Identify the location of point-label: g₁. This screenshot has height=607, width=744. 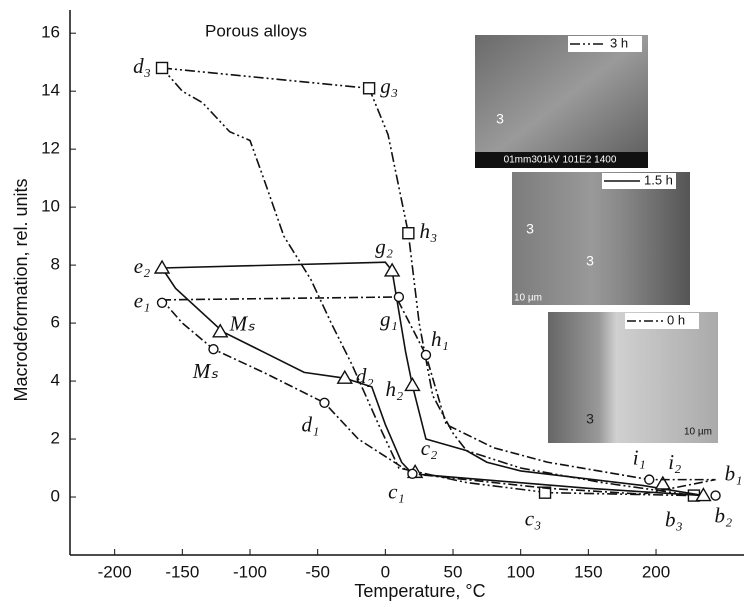
(389, 319).